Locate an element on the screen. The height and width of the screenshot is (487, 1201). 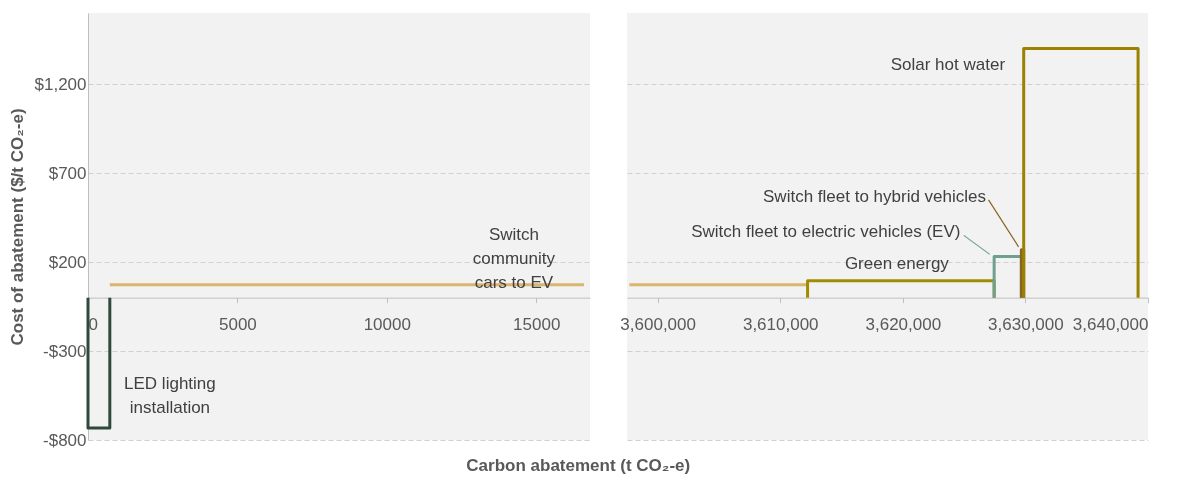
y-tick-label: $1,200 is located at coordinates (60, 84).